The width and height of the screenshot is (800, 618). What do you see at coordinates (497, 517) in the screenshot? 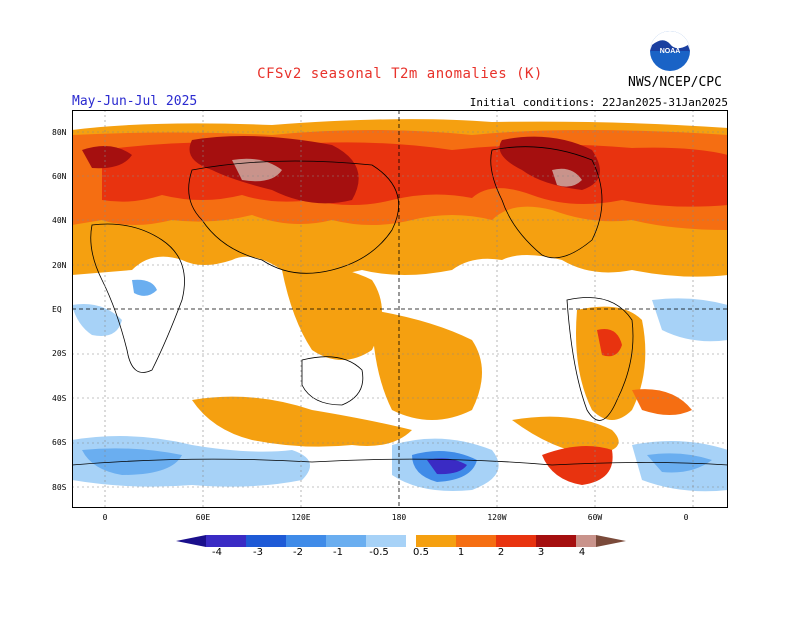
I see `lon-label-120w: 120W` at bounding box center [497, 517].